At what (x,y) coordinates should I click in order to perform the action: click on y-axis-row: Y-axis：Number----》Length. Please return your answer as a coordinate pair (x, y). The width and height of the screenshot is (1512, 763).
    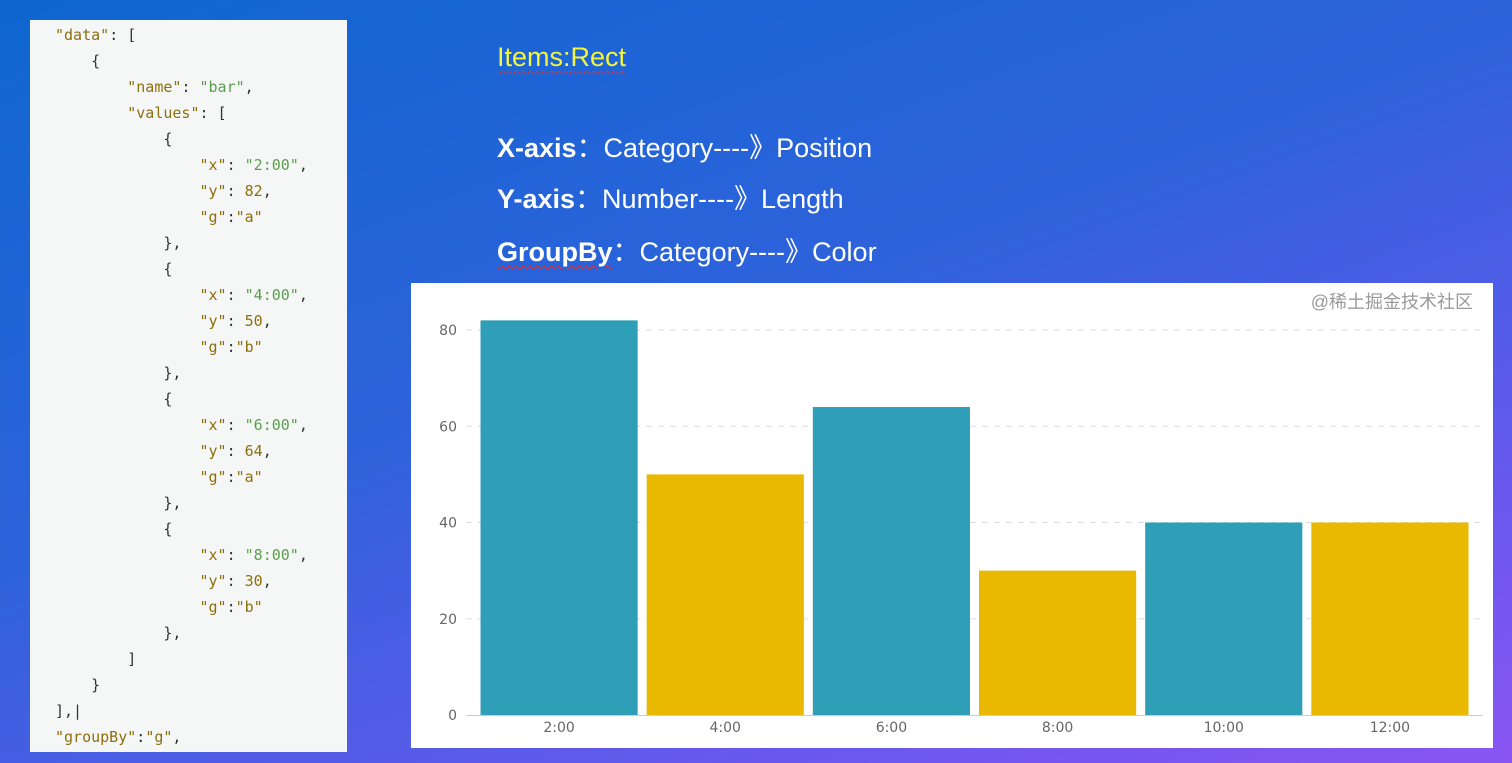
    Looking at the image, I should click on (670, 199).